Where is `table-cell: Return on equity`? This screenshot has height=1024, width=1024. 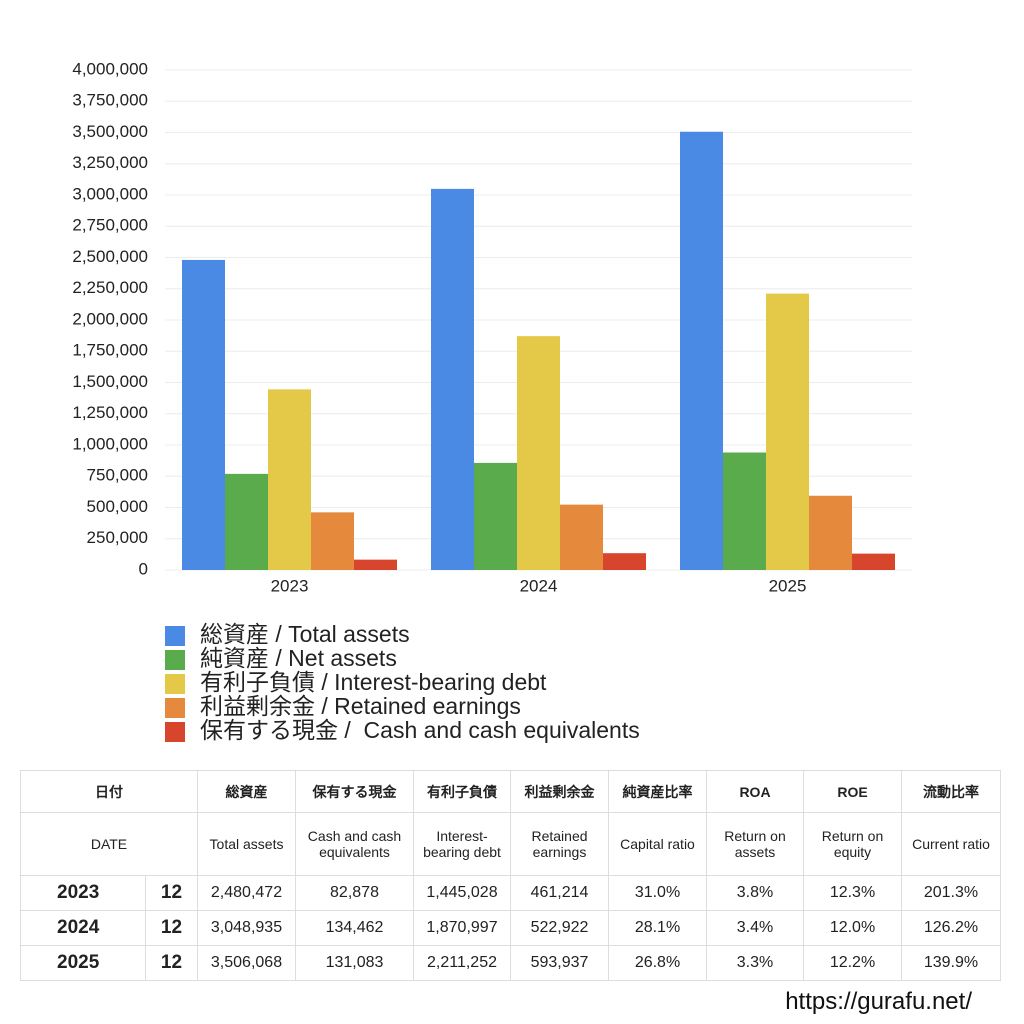
table-cell: Return on equity is located at coordinates (852, 844).